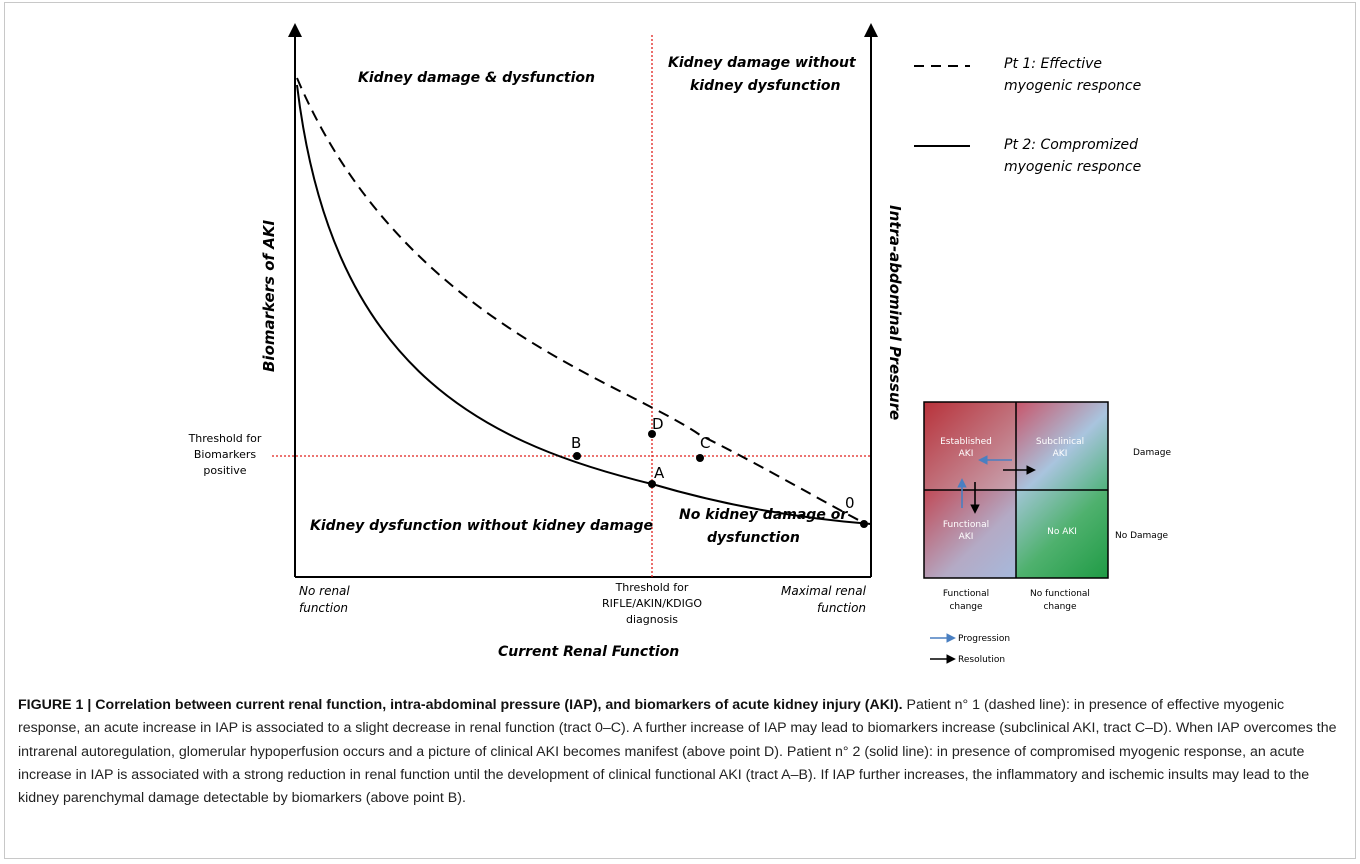 The image size is (1360, 864). Describe the element at coordinates (984, 639) in the screenshot. I see `key-progression-label: Progression` at that location.